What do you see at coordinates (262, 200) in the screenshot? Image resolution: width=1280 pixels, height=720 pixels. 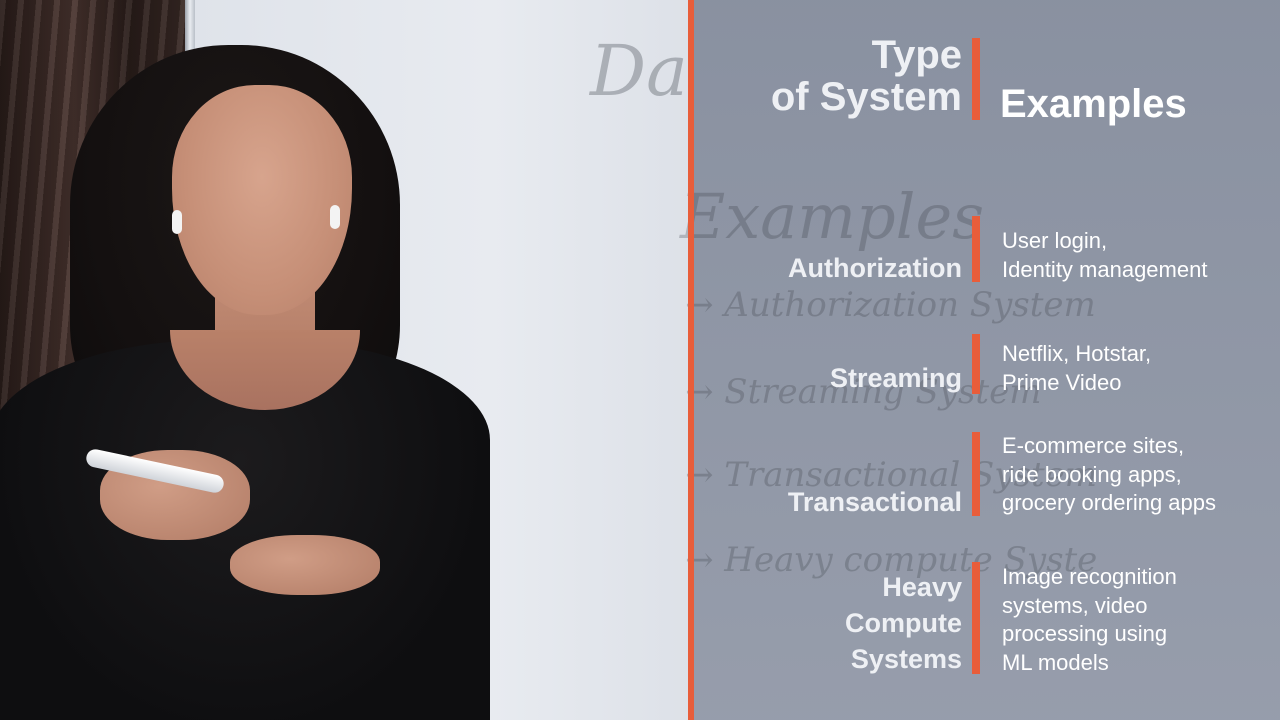 I see `presenter-face` at bounding box center [262, 200].